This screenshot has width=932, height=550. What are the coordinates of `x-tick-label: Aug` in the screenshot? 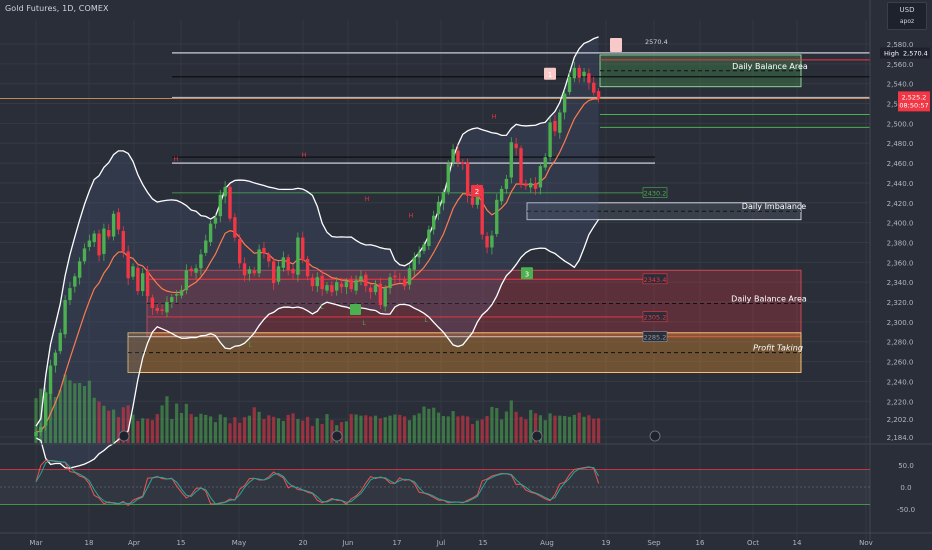 It's located at (547, 543).